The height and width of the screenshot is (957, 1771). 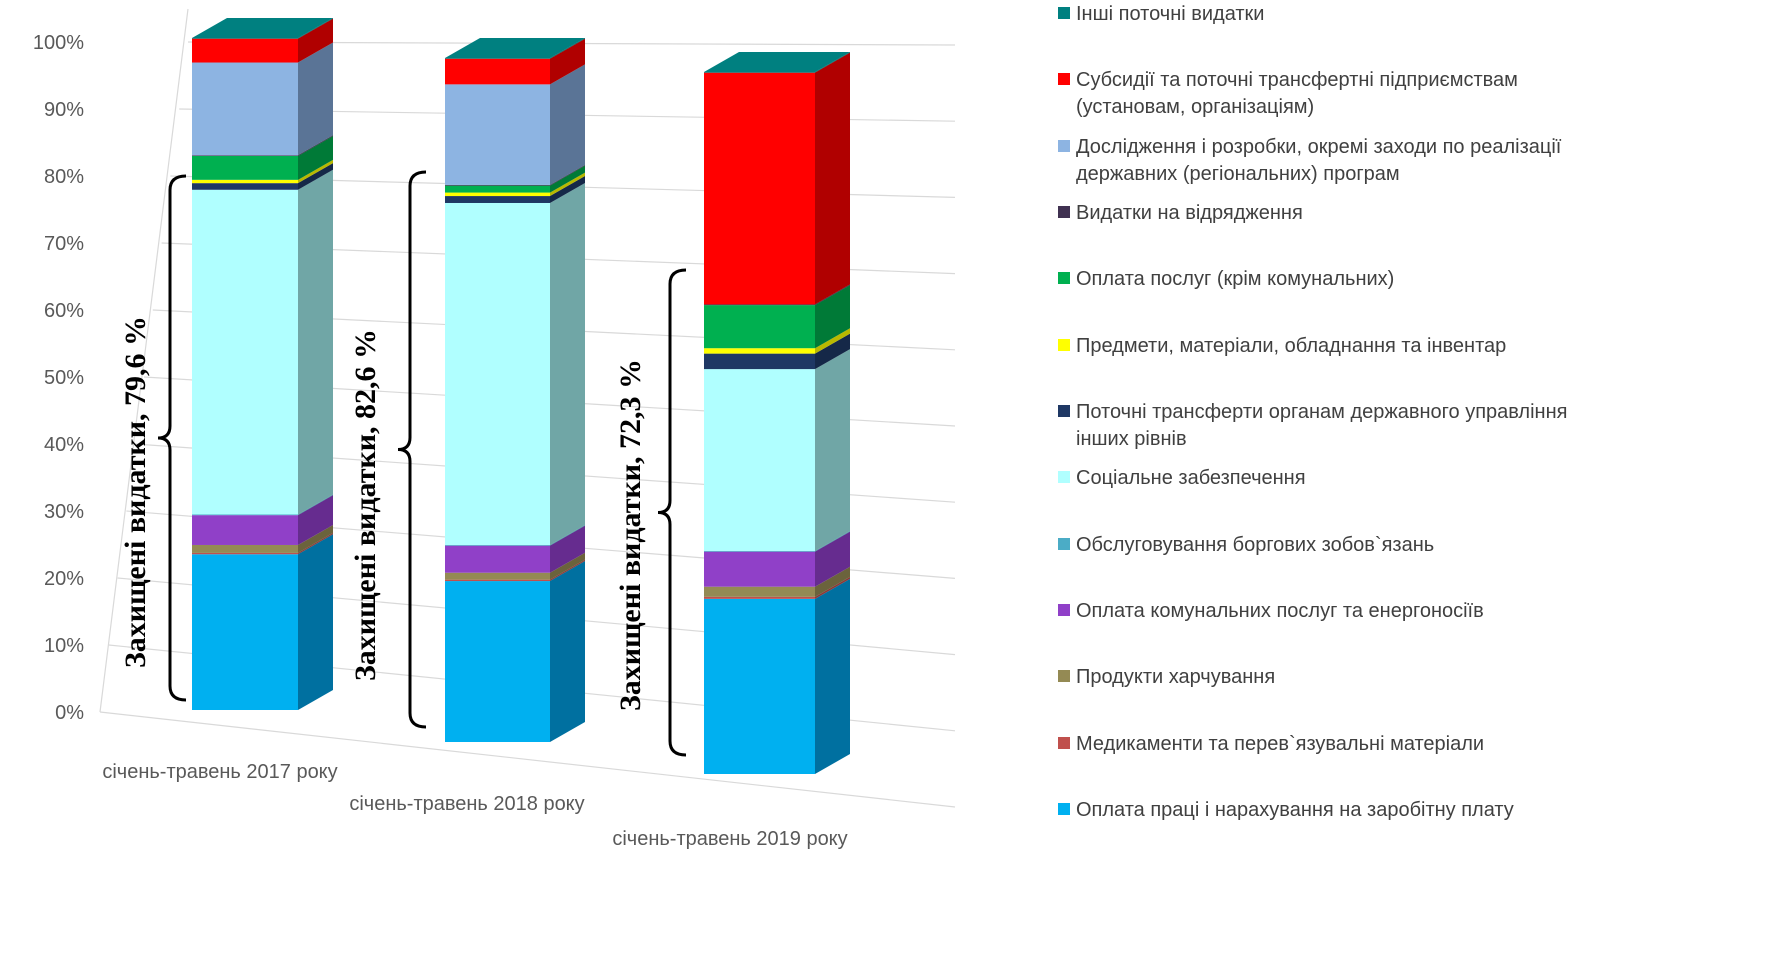 I want to click on legend-item: Соціальне забезпечення, so click(x=1182, y=478).